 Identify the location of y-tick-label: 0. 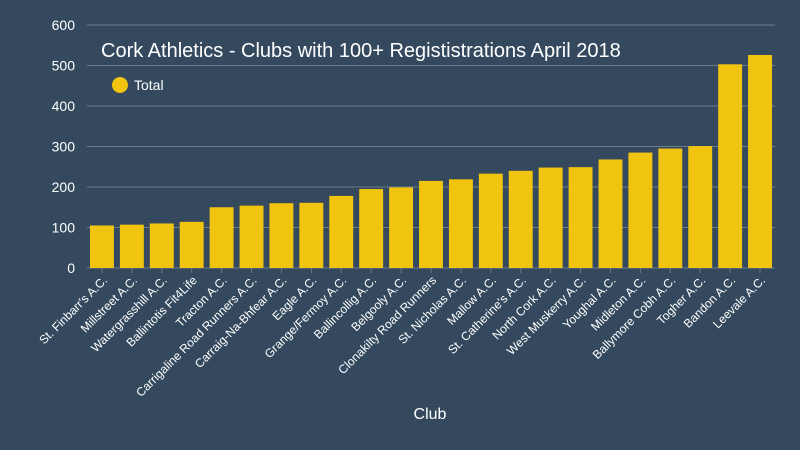
(71, 268).